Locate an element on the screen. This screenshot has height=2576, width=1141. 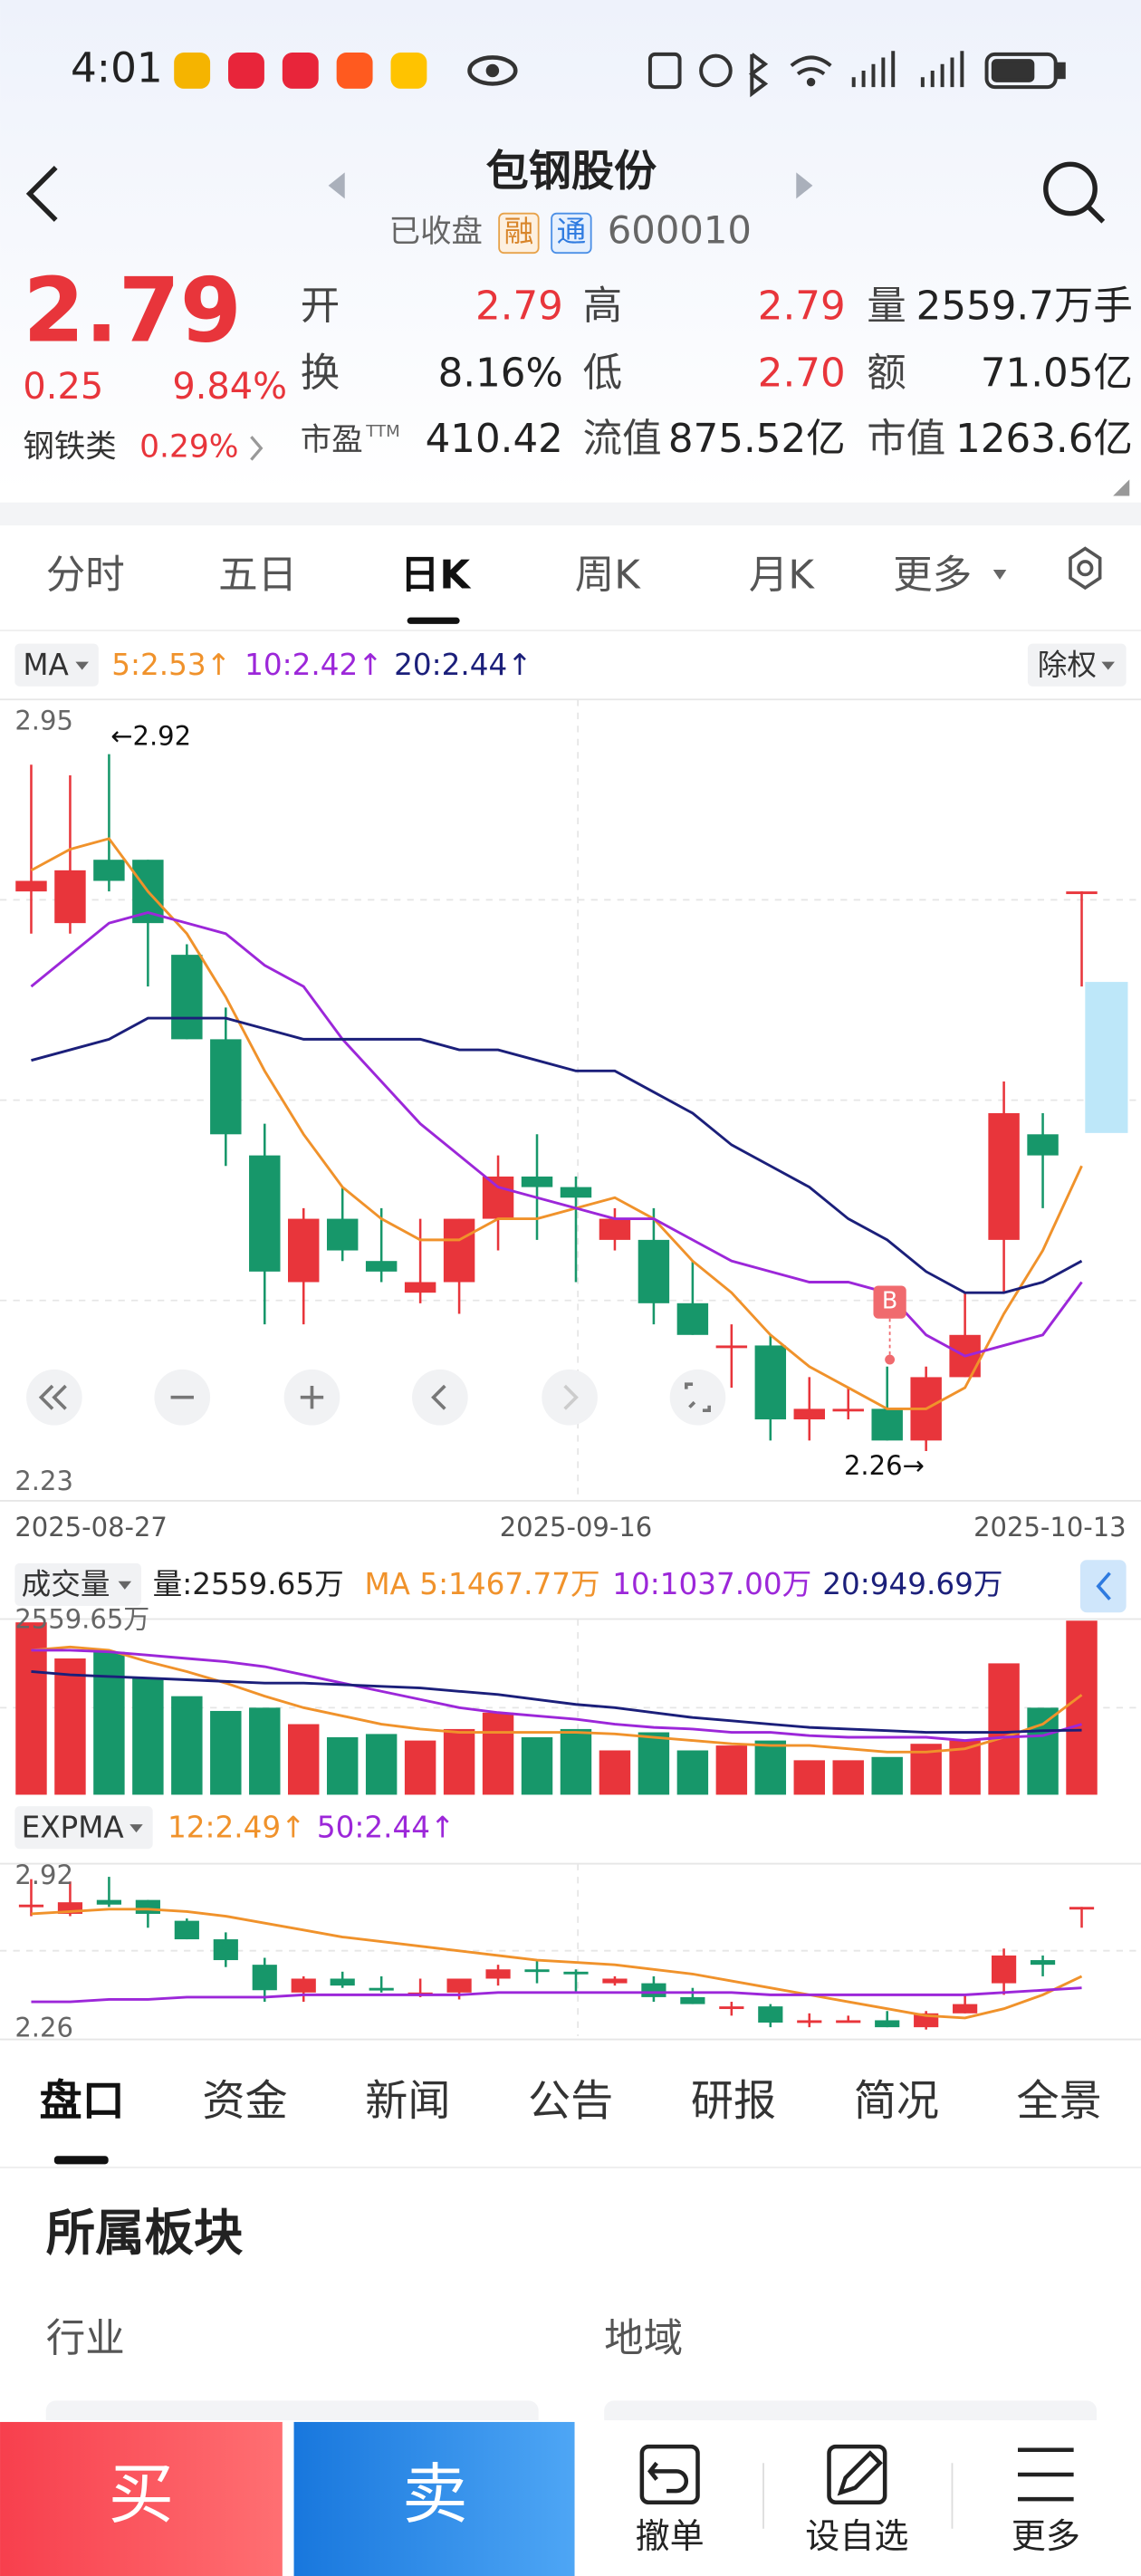
price-change-pct: 9.84% is located at coordinates (230, 387).